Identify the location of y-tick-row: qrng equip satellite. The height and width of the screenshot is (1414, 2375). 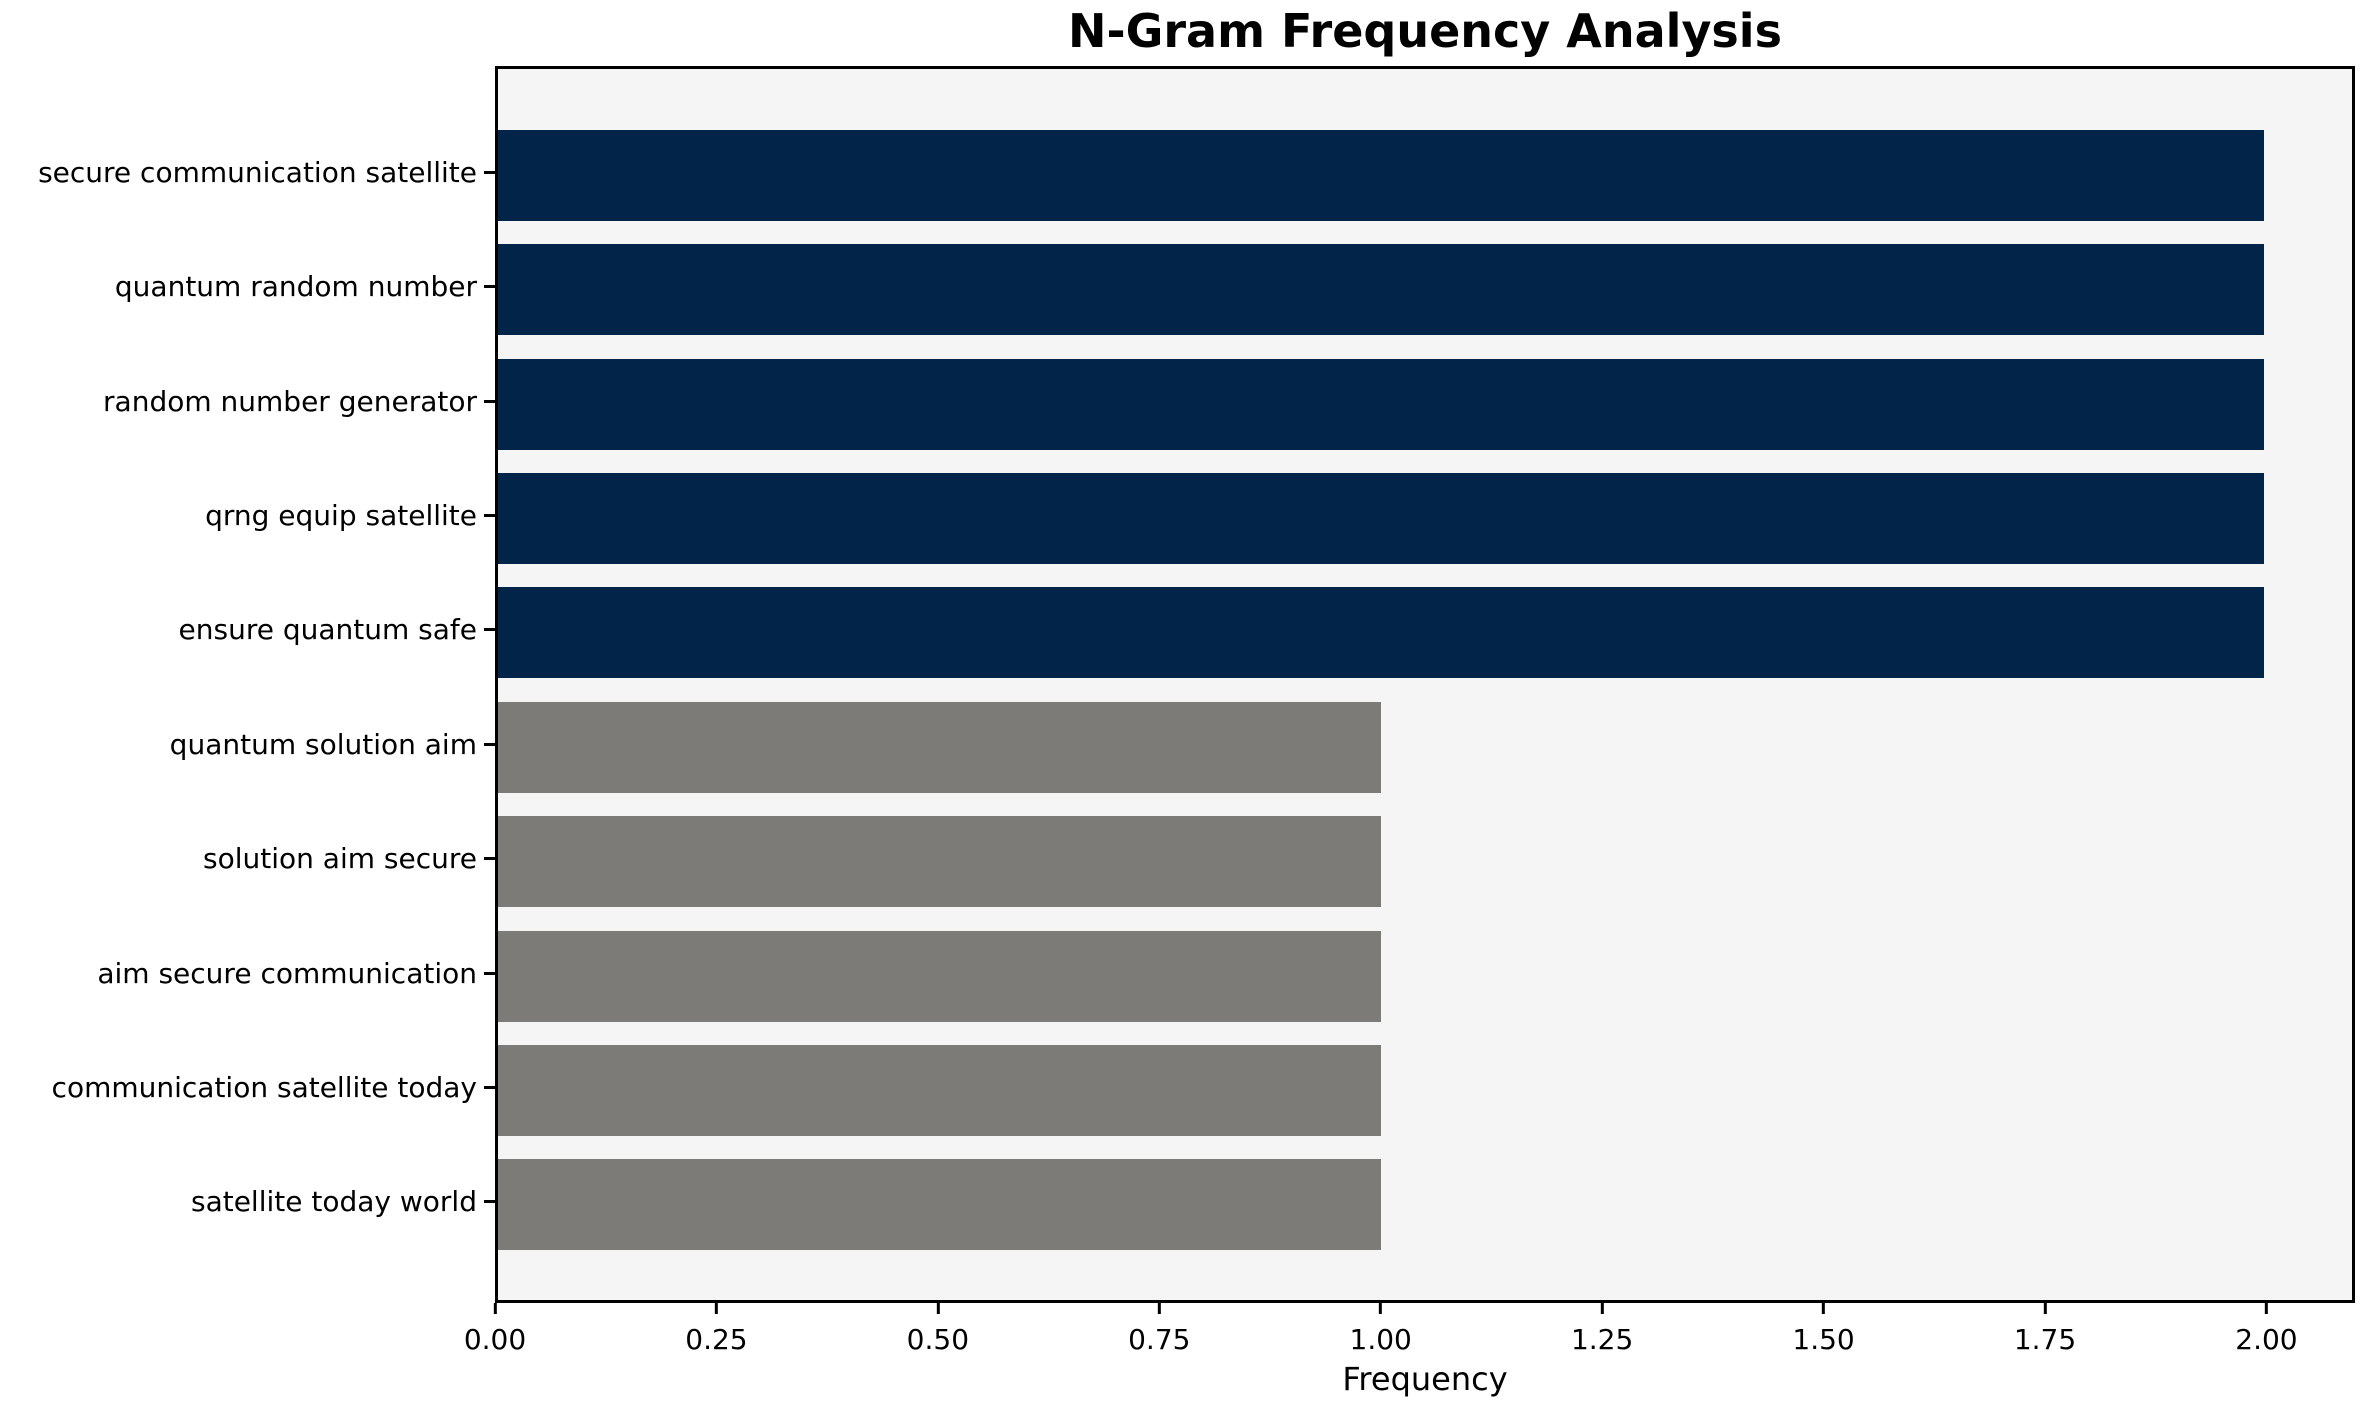
(247, 515).